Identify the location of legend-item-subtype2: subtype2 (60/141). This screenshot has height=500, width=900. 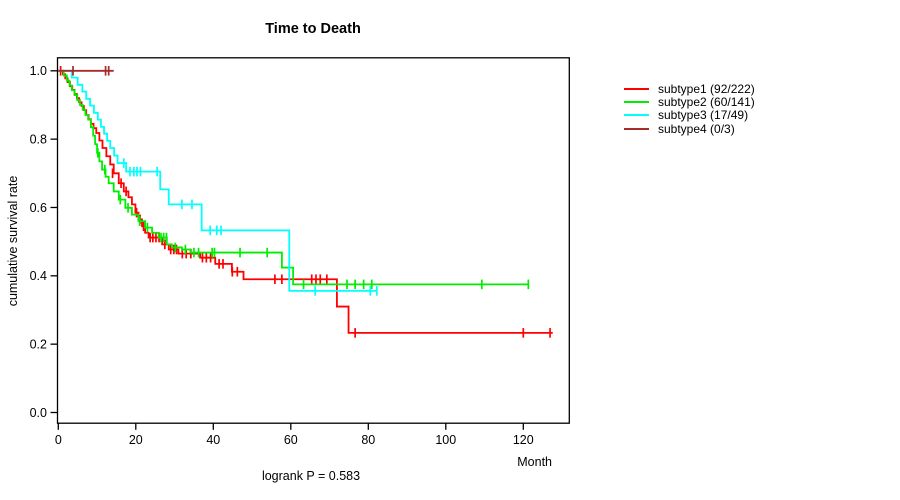
(689, 102).